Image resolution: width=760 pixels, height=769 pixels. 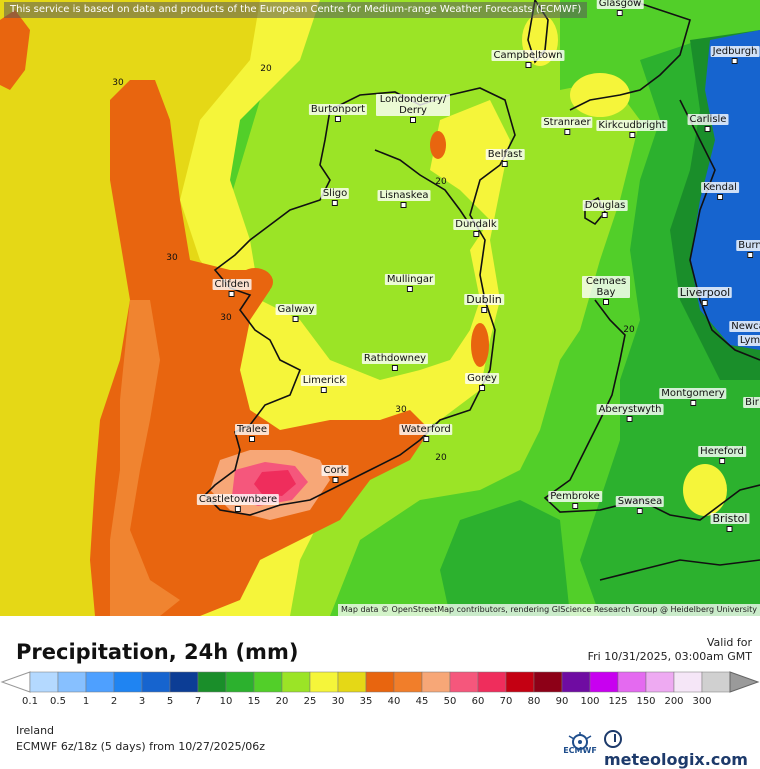 I want to click on legend-tick-label: 35, so click(x=366, y=701).